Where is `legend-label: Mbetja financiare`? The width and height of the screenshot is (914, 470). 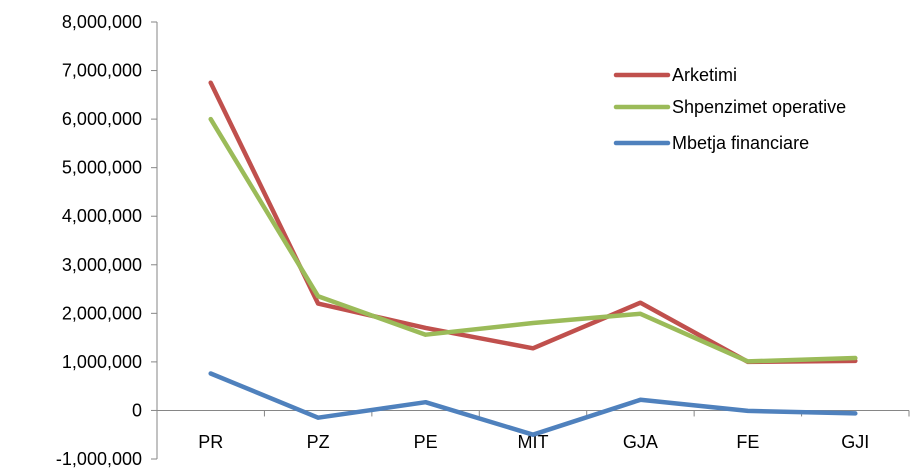 legend-label: Mbetja financiare is located at coordinates (740, 143).